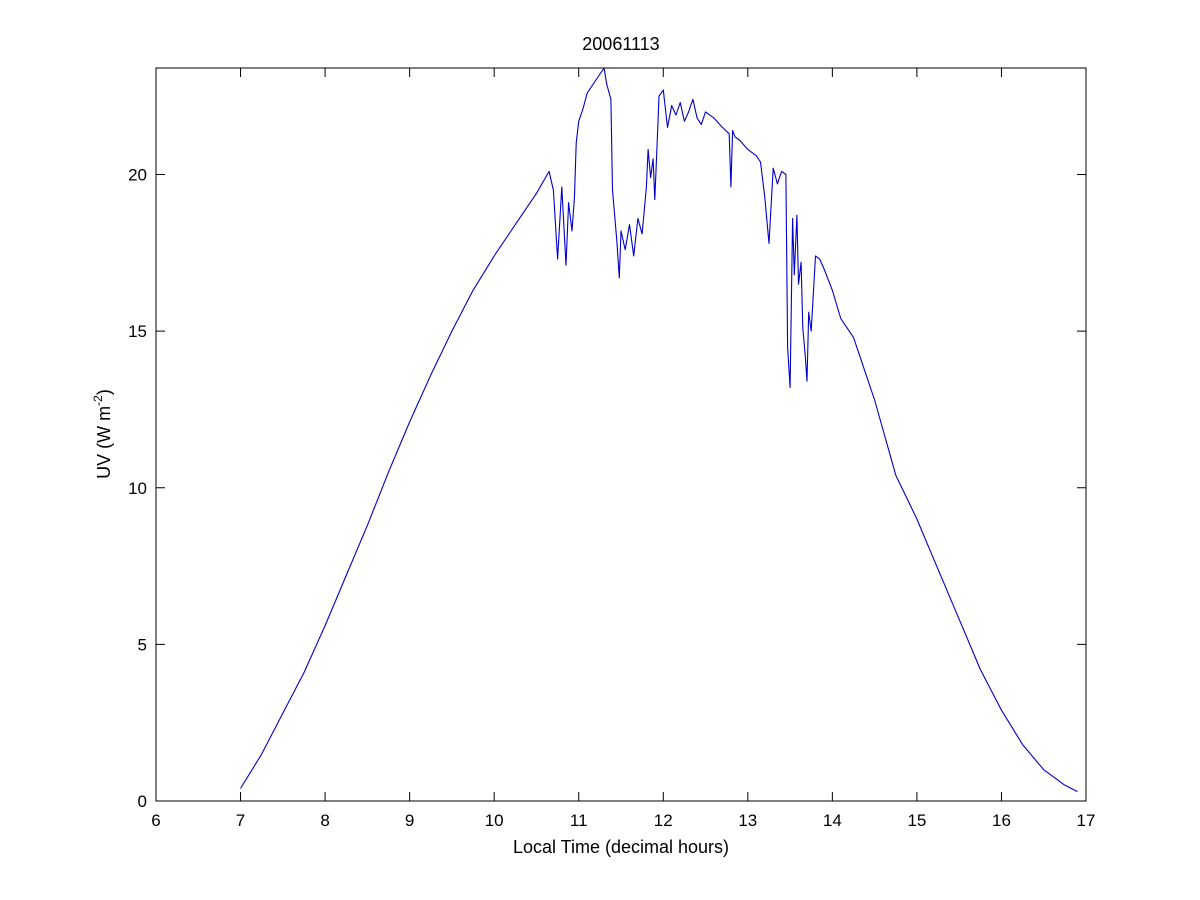 Image resolution: width=1200 pixels, height=900 pixels. I want to click on x-tick-label: 6, so click(155, 820).